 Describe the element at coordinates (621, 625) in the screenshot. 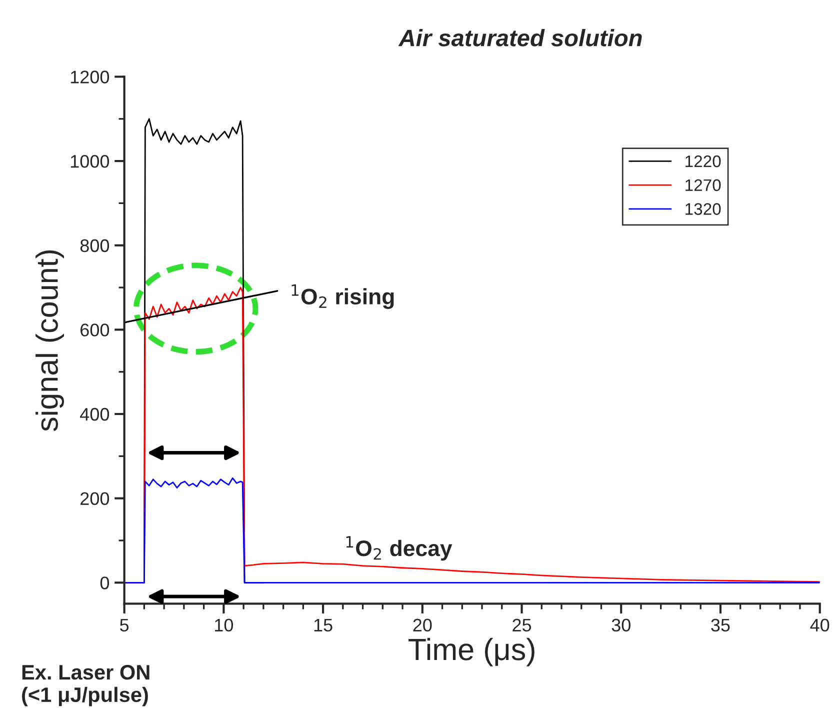

I see `x-tick-label: 30` at that location.